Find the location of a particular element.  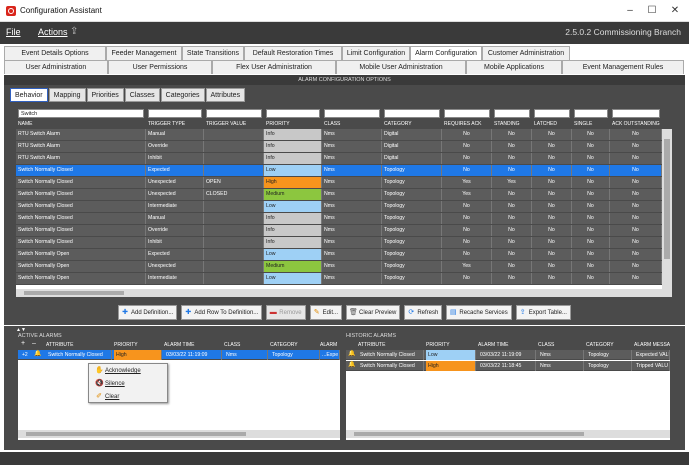

remove-button: ▬ Remove is located at coordinates (286, 312).